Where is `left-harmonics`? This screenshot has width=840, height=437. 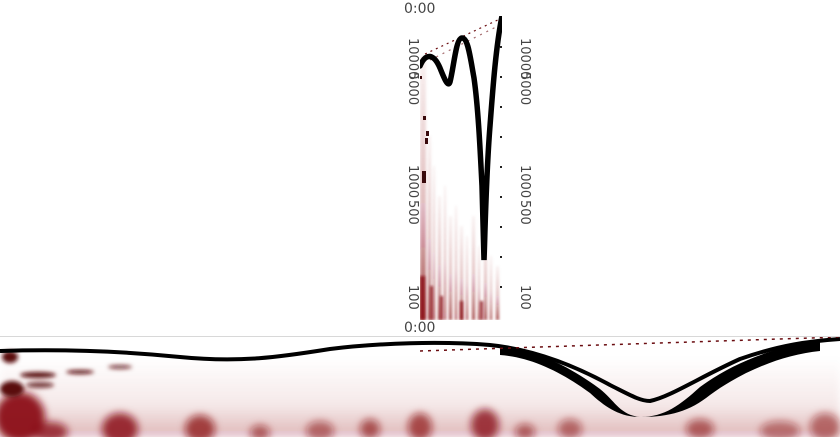
left-harmonics is located at coordinates (66, 374).